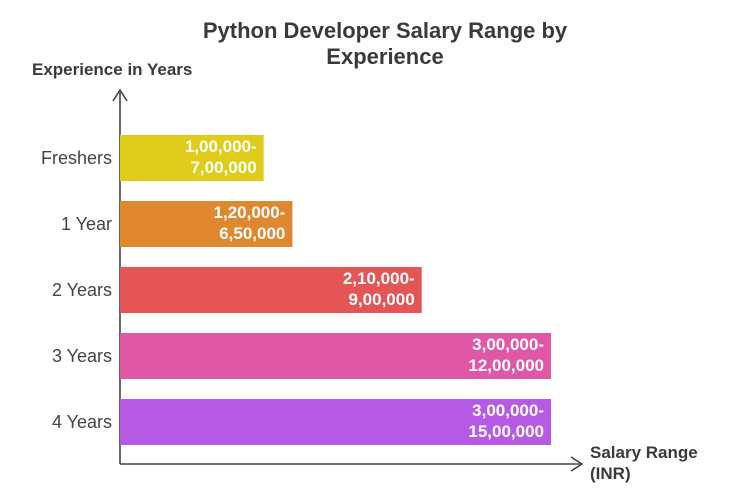  What do you see at coordinates (82, 422) in the screenshot?
I see `category-label-4: 4 Years` at bounding box center [82, 422].